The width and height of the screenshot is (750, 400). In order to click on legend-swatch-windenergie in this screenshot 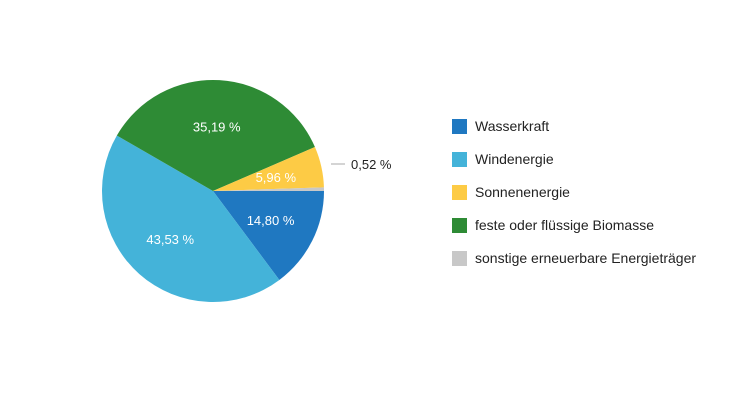, I will do `click(459, 159)`.